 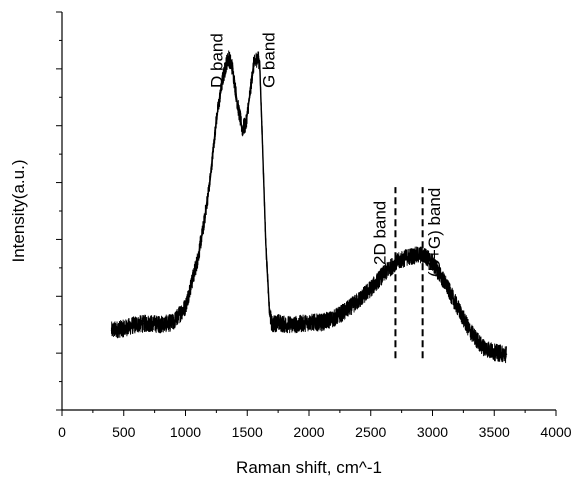 I want to click on x-tick-label: 1500, so click(x=247, y=432).